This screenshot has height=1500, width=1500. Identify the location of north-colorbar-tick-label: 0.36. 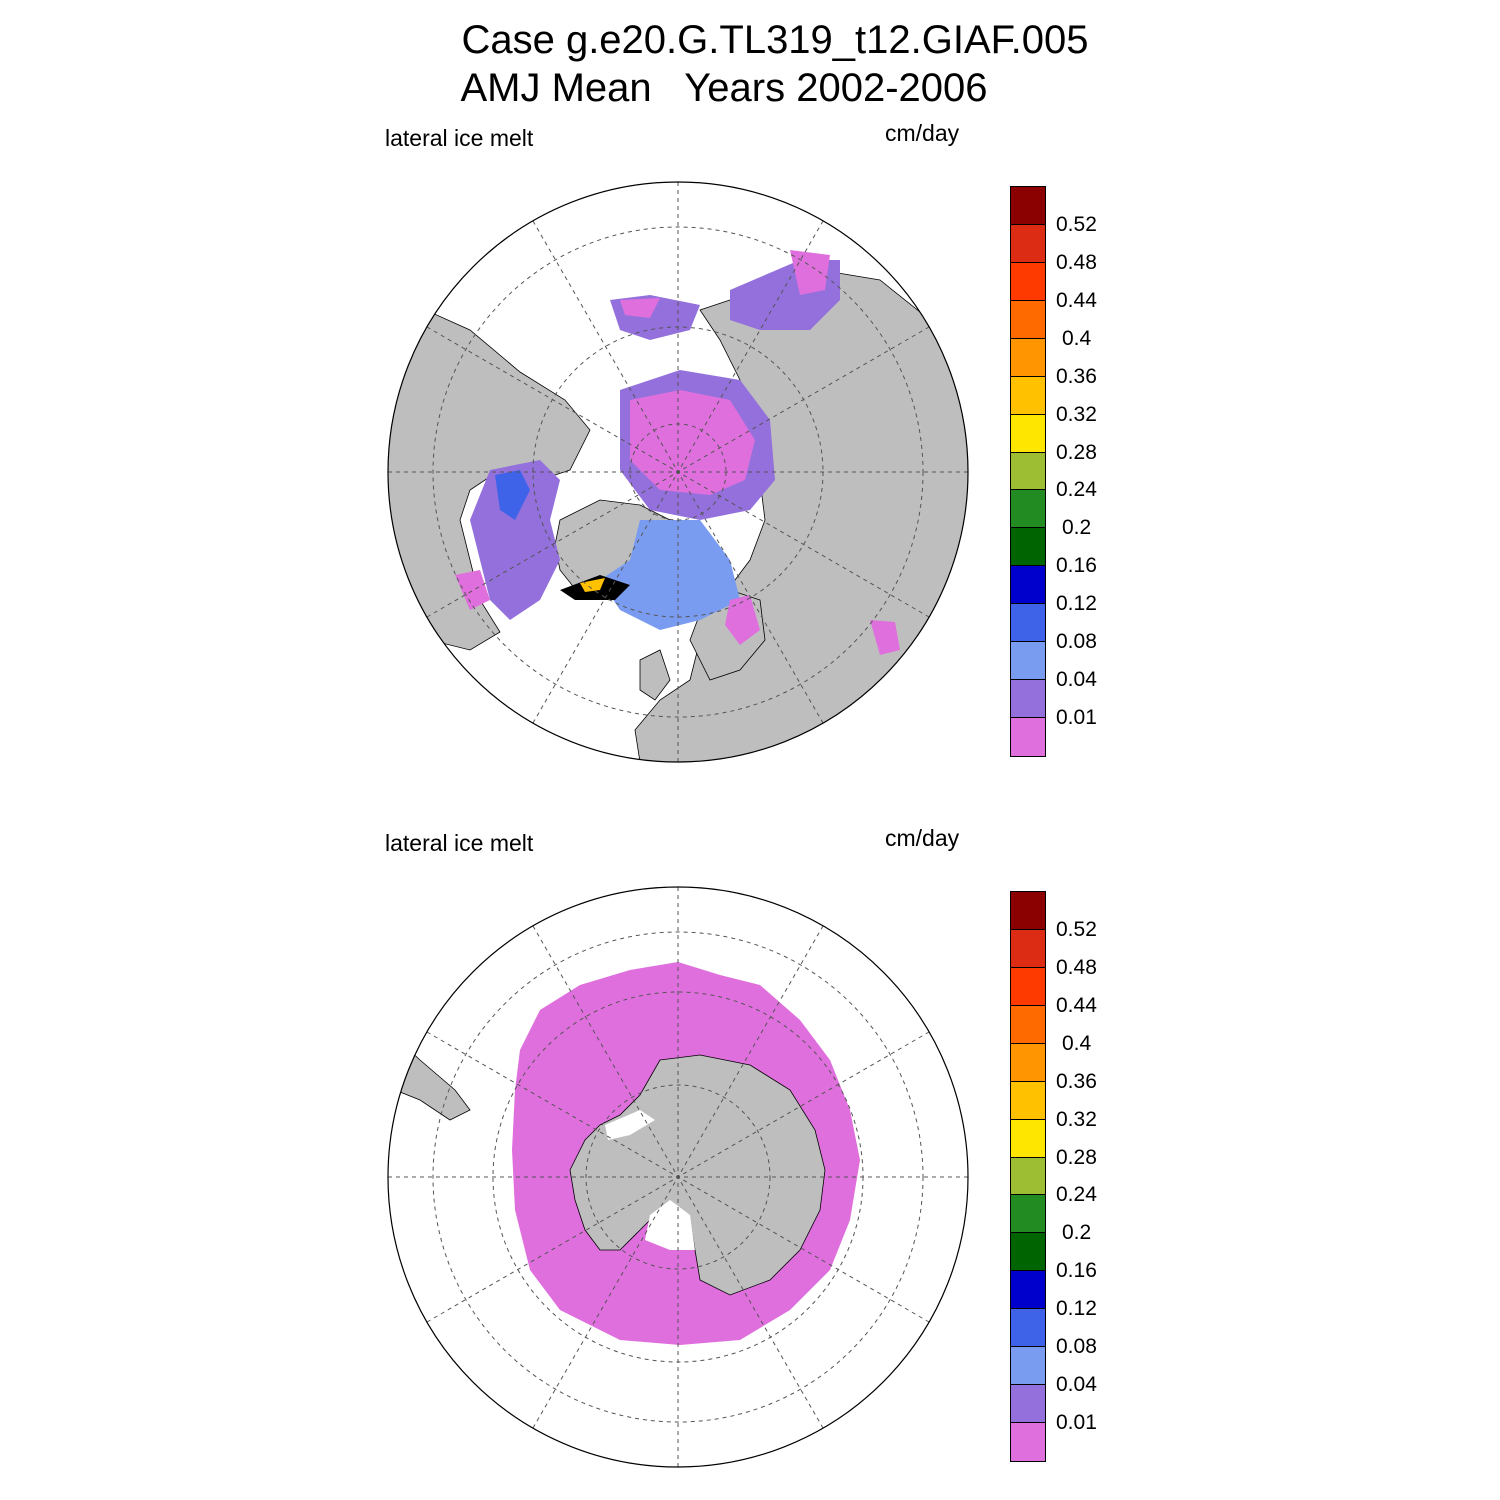
(1076, 376).